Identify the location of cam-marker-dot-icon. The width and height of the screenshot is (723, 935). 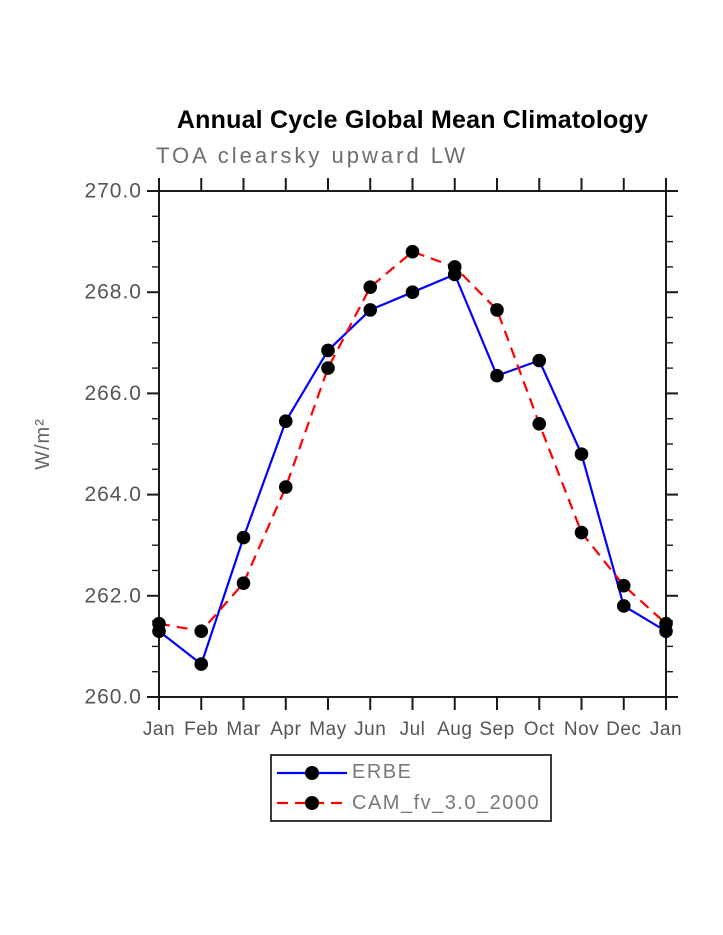
(312, 803).